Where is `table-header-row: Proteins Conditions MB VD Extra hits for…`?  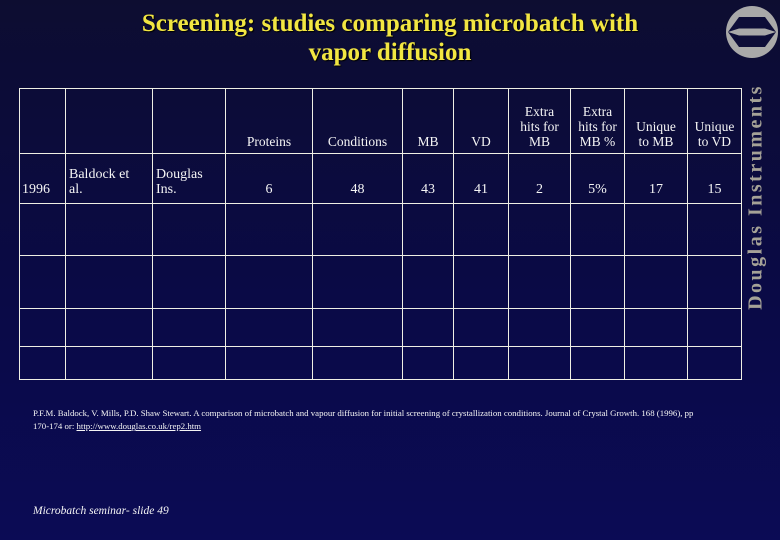 table-header-row: Proteins Conditions MB VD Extra hits for… is located at coordinates (380, 121).